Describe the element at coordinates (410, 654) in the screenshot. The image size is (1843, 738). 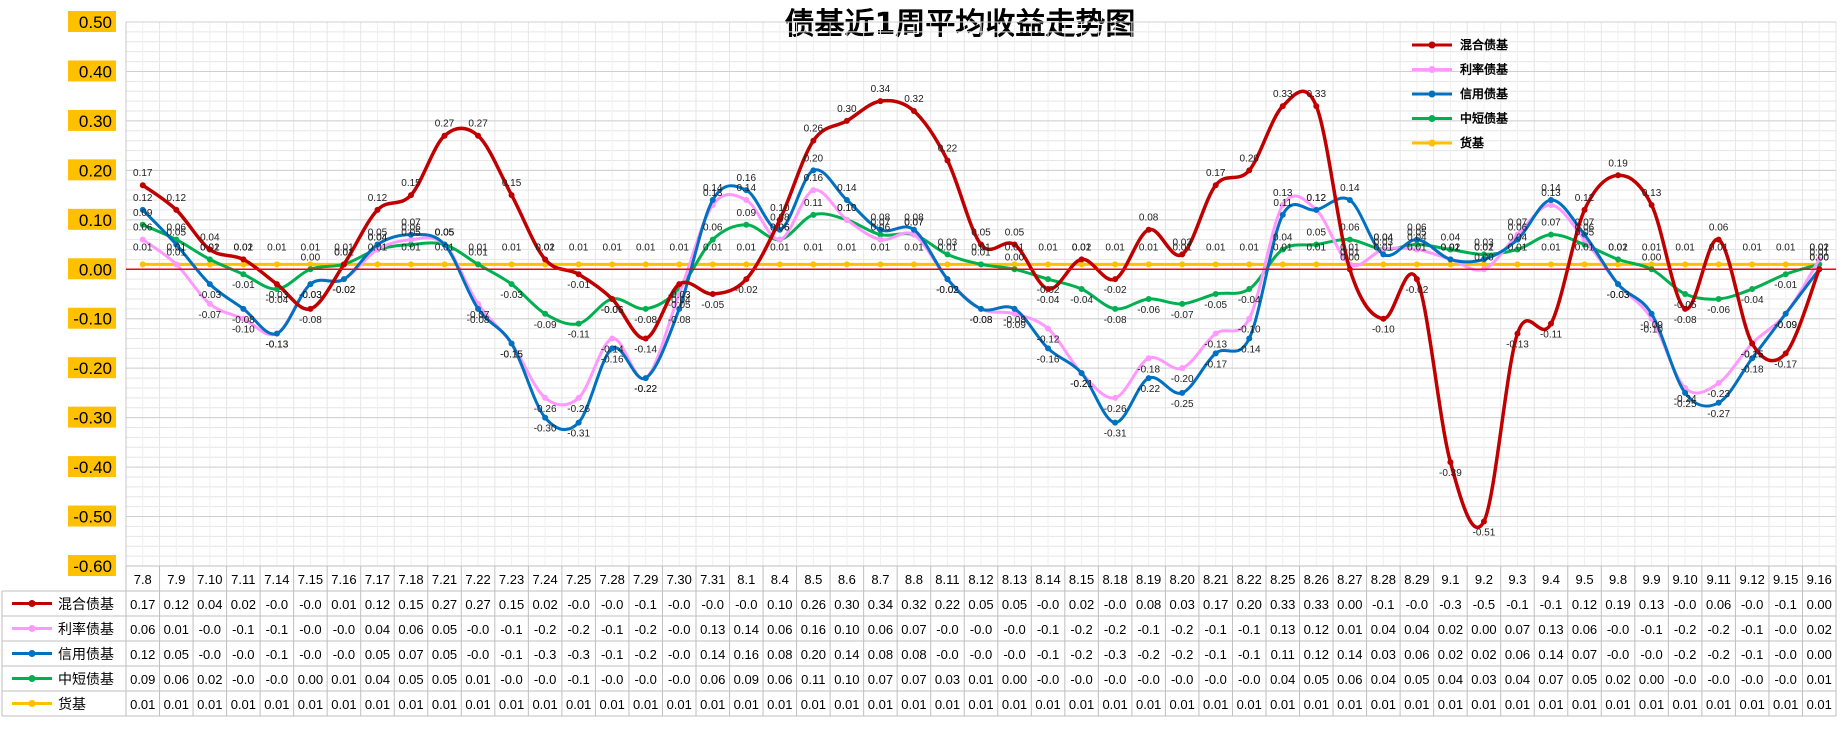
I see `table-cell: 0.07` at that location.